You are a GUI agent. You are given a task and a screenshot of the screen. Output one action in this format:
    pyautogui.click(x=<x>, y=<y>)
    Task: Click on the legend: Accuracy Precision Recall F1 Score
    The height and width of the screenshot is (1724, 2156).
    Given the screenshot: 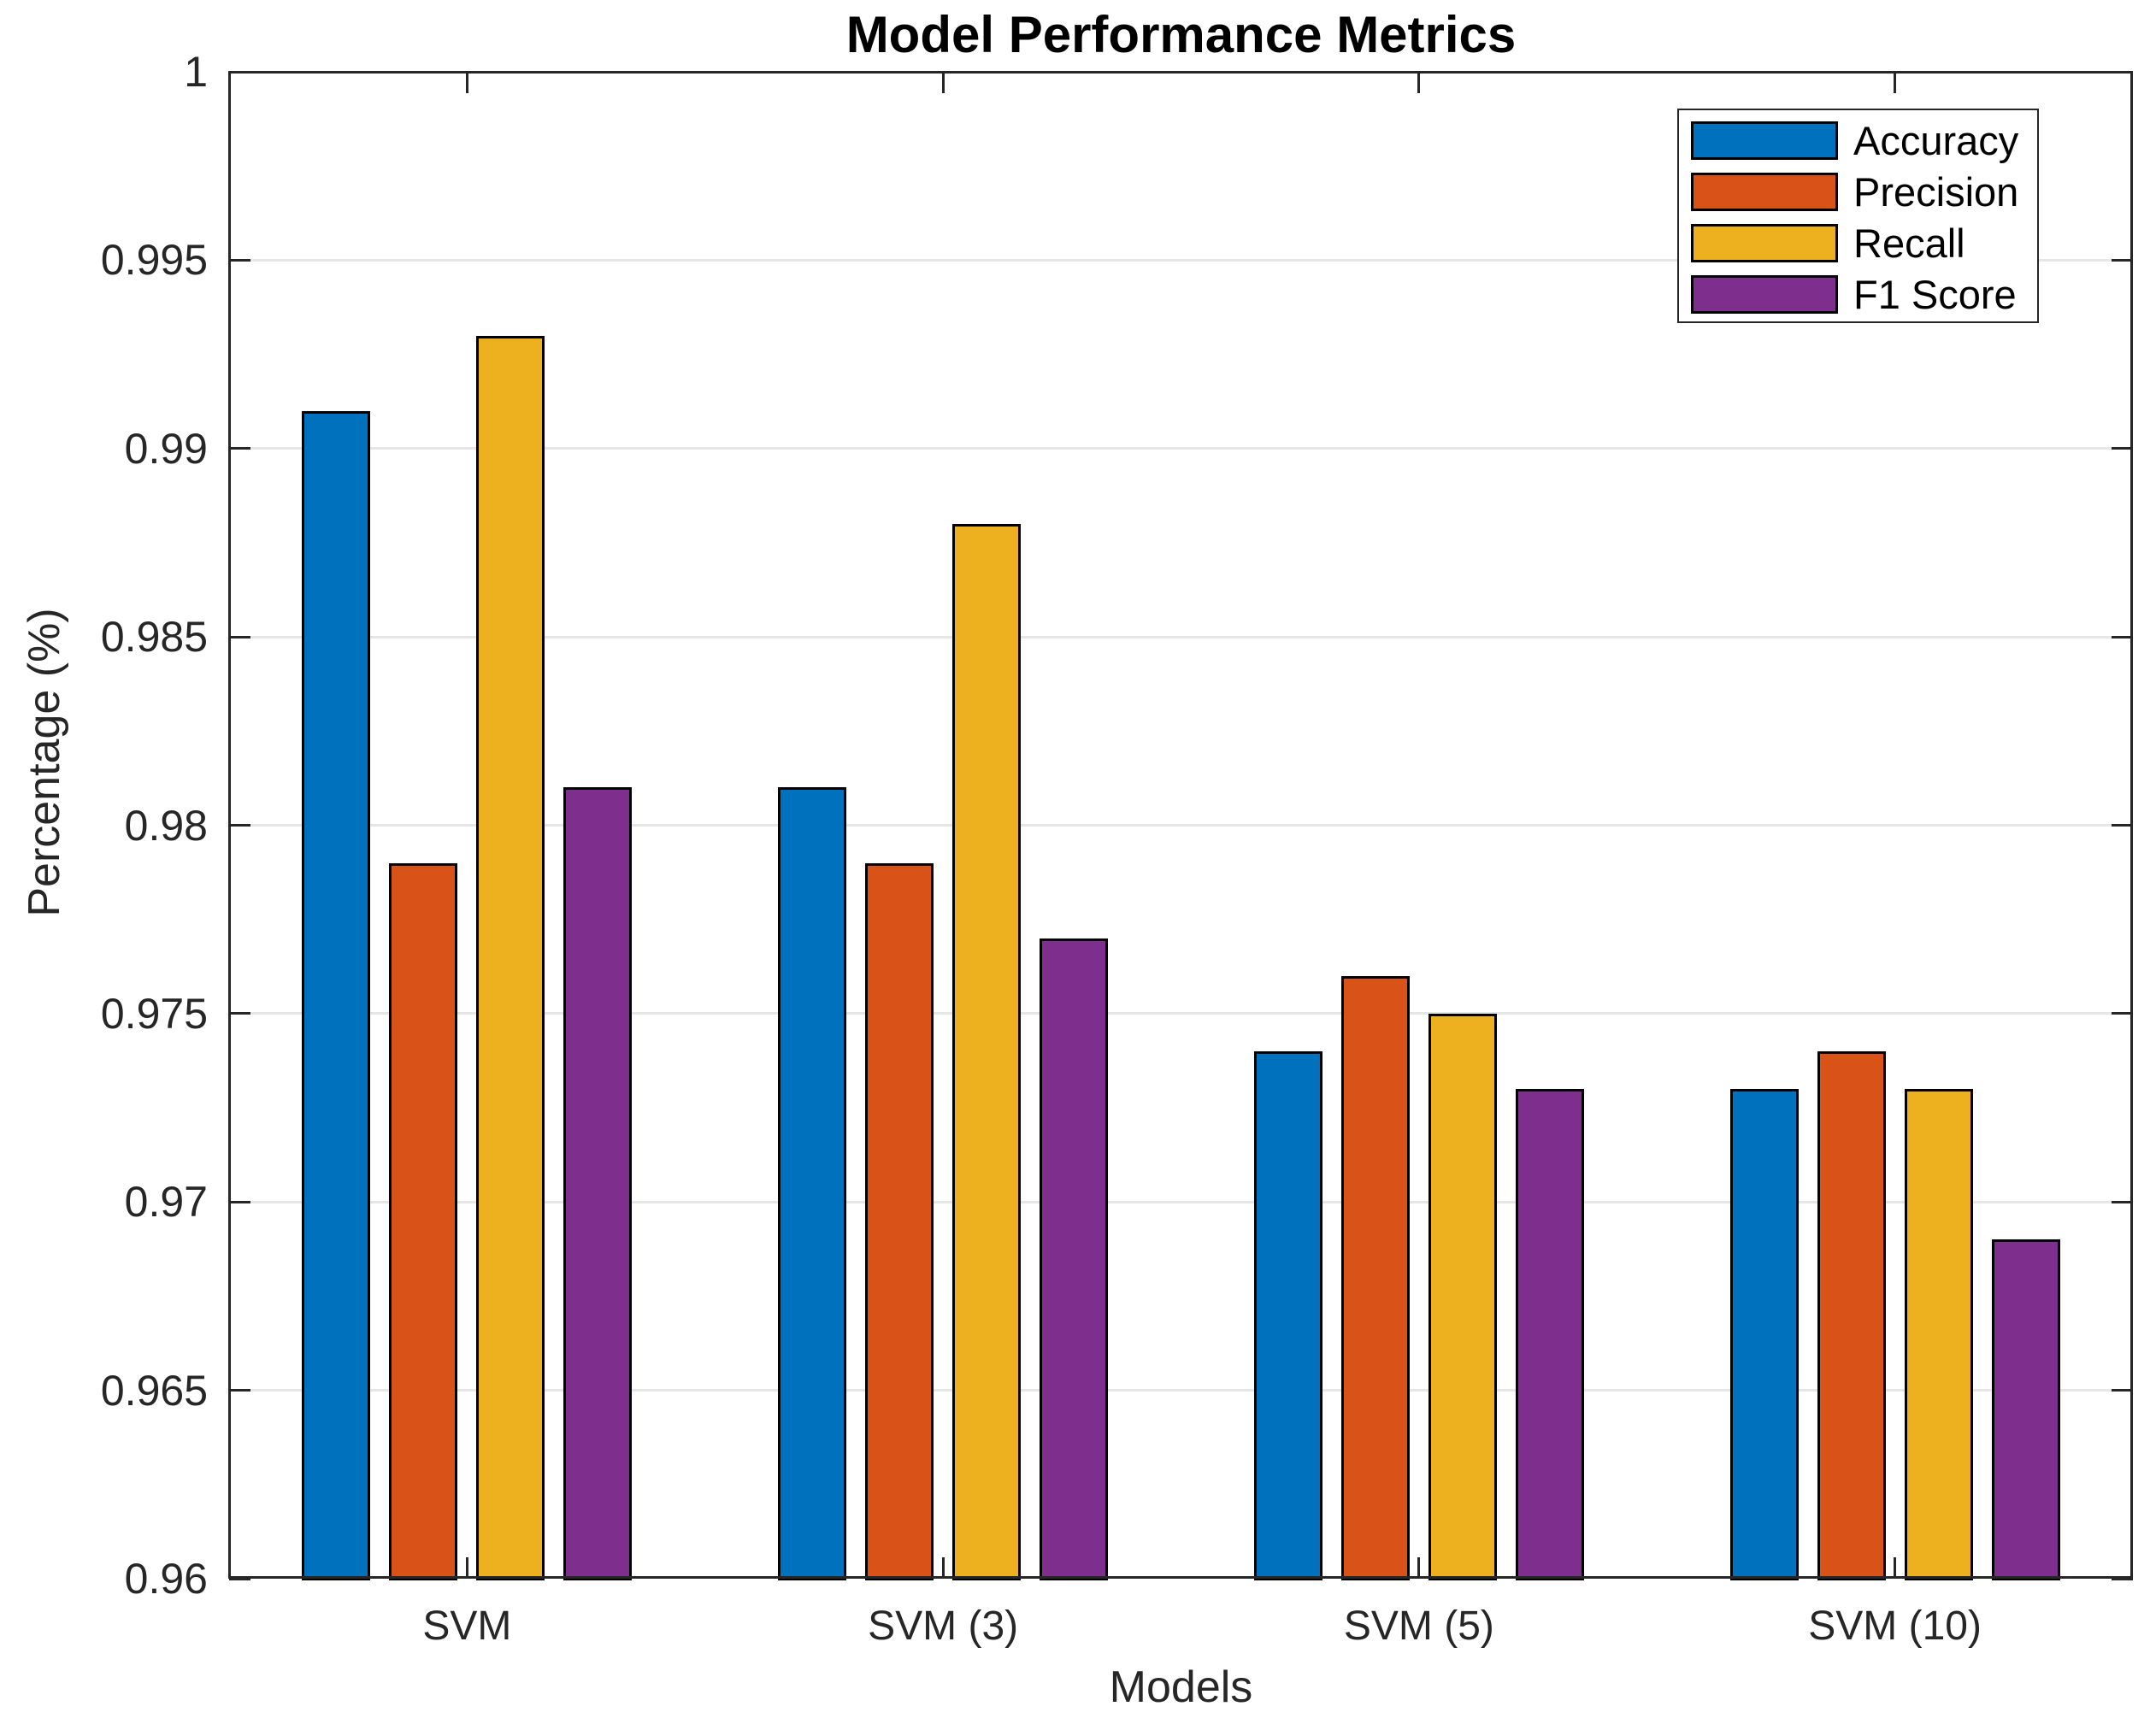 What is the action you would take?
    pyautogui.click(x=1858, y=216)
    